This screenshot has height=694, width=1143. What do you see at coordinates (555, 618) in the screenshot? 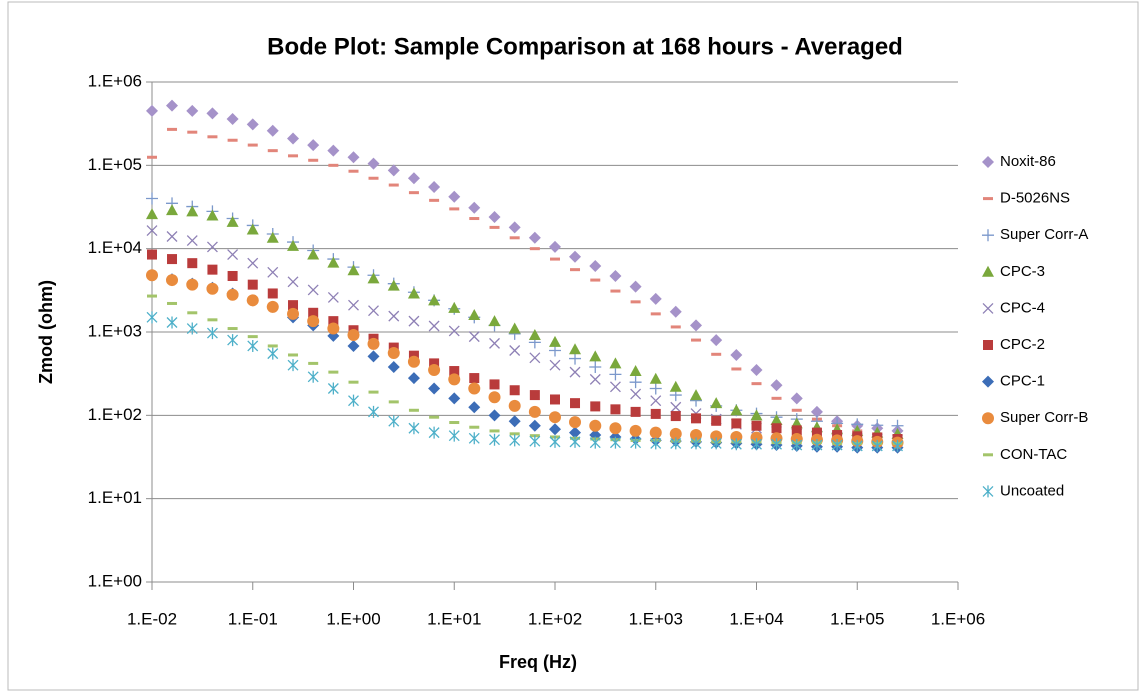
I see `x-tick-label: 1.E+02` at bounding box center [555, 618].